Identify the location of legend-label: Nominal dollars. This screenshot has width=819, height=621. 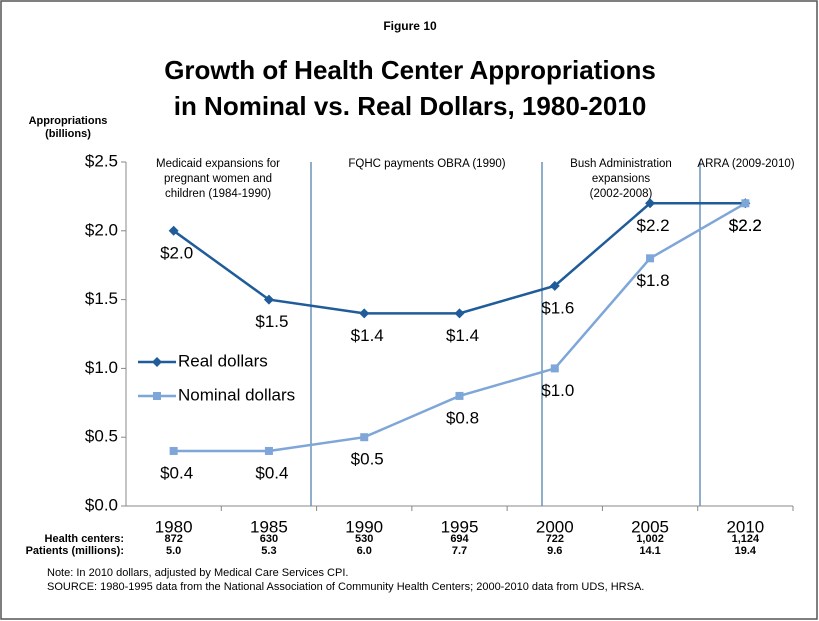
(236, 394).